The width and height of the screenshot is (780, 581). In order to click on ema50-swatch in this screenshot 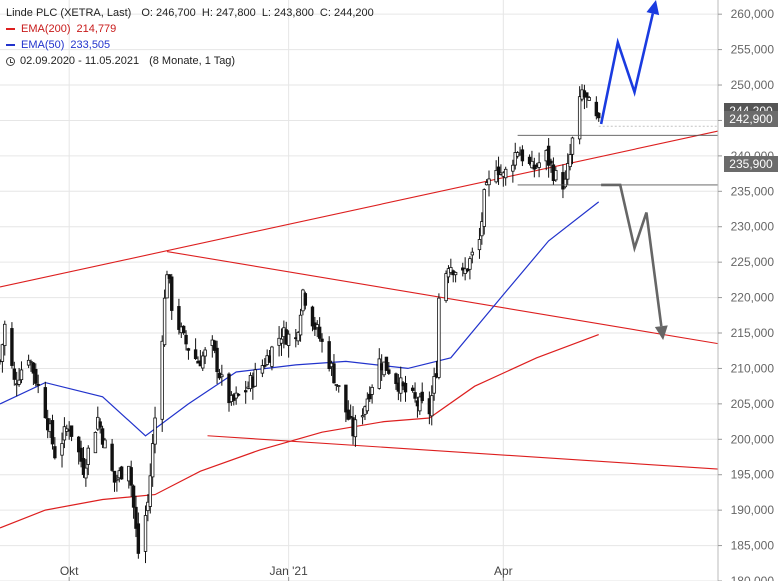, I will do `click(10, 45)`.